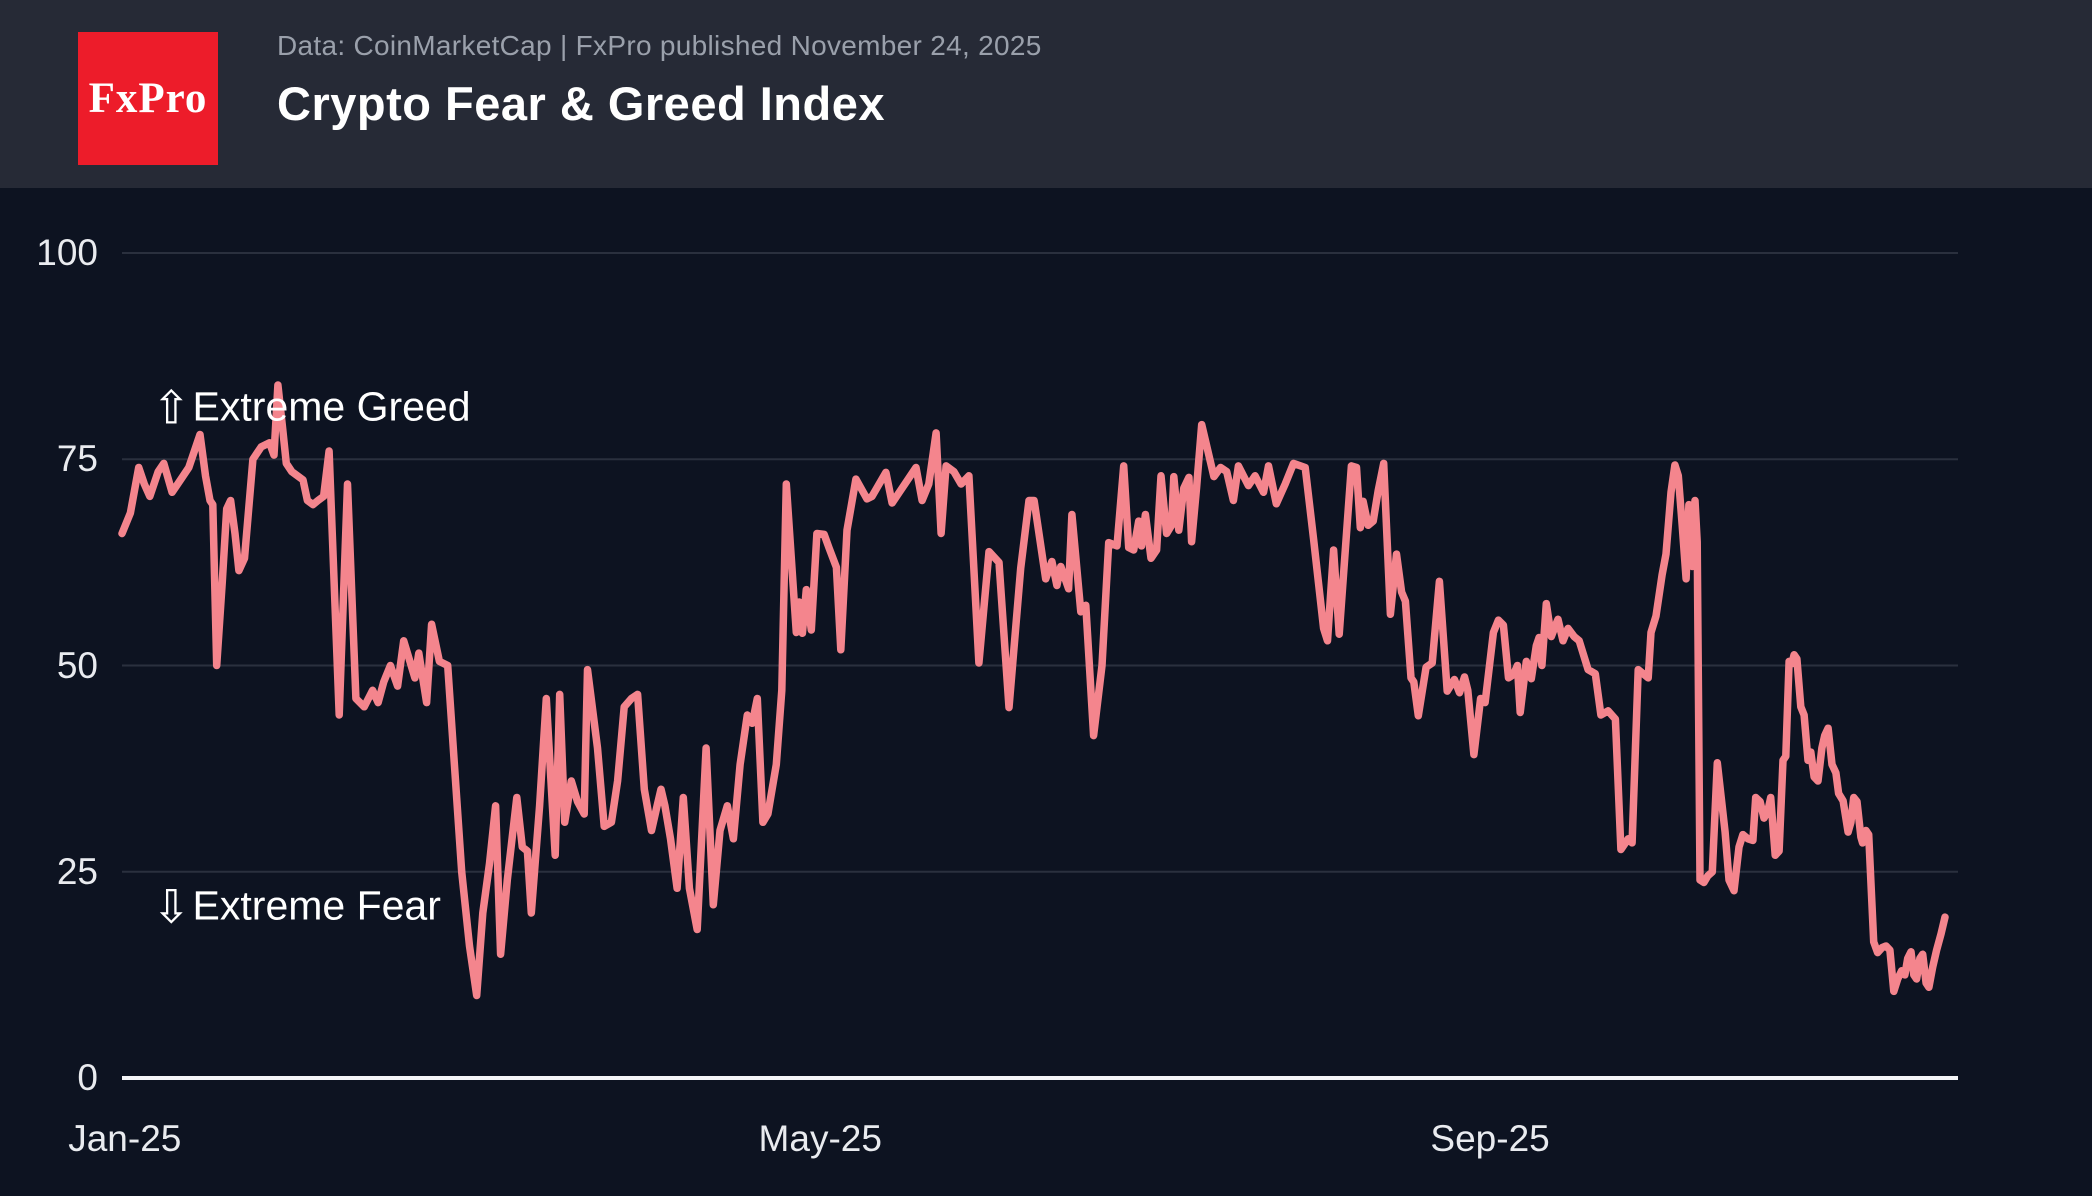 The image size is (2092, 1196). I want to click on extreme-greed-label: Extreme Greed, so click(331, 406).